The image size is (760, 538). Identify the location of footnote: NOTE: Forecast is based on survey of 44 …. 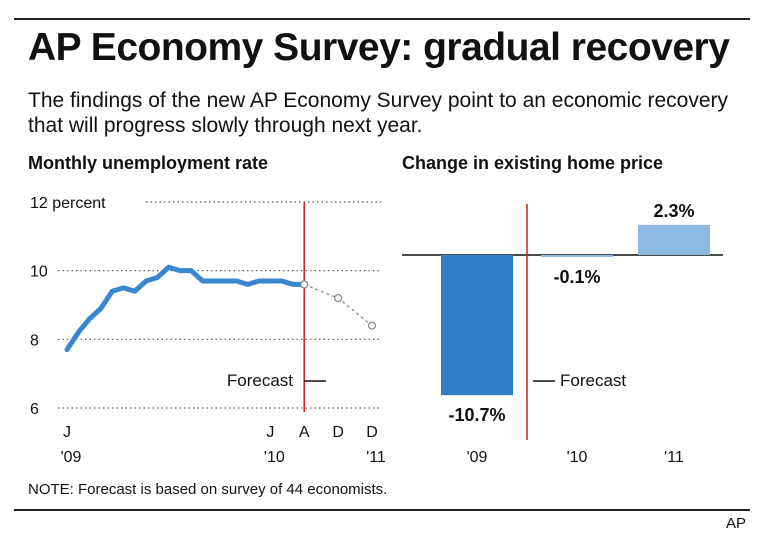
(208, 489).